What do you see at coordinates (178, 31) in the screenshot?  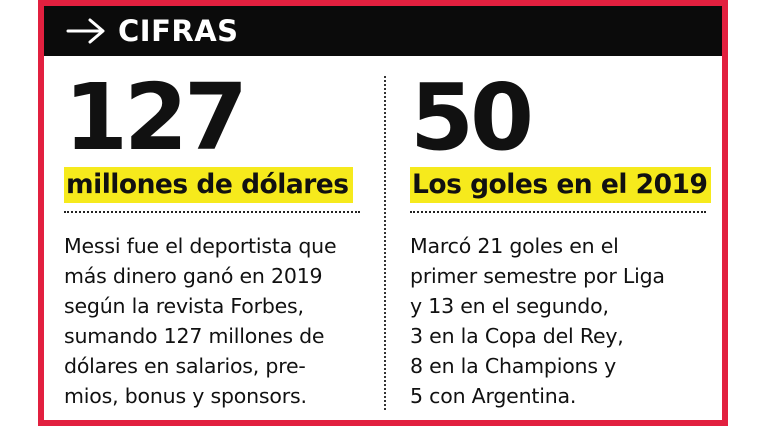 I see `header-title: CIFRAS` at bounding box center [178, 31].